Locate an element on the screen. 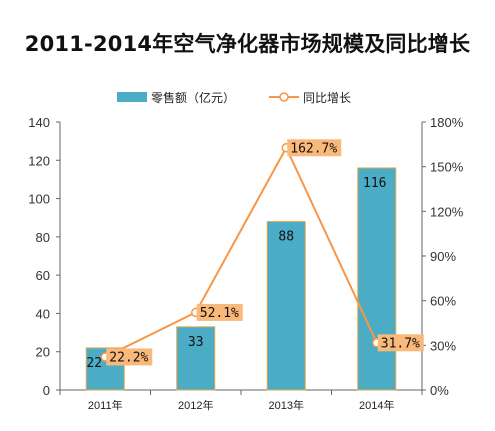 This screenshot has height=431, width=495. growth-value-label: 22.2% is located at coordinates (128, 357).